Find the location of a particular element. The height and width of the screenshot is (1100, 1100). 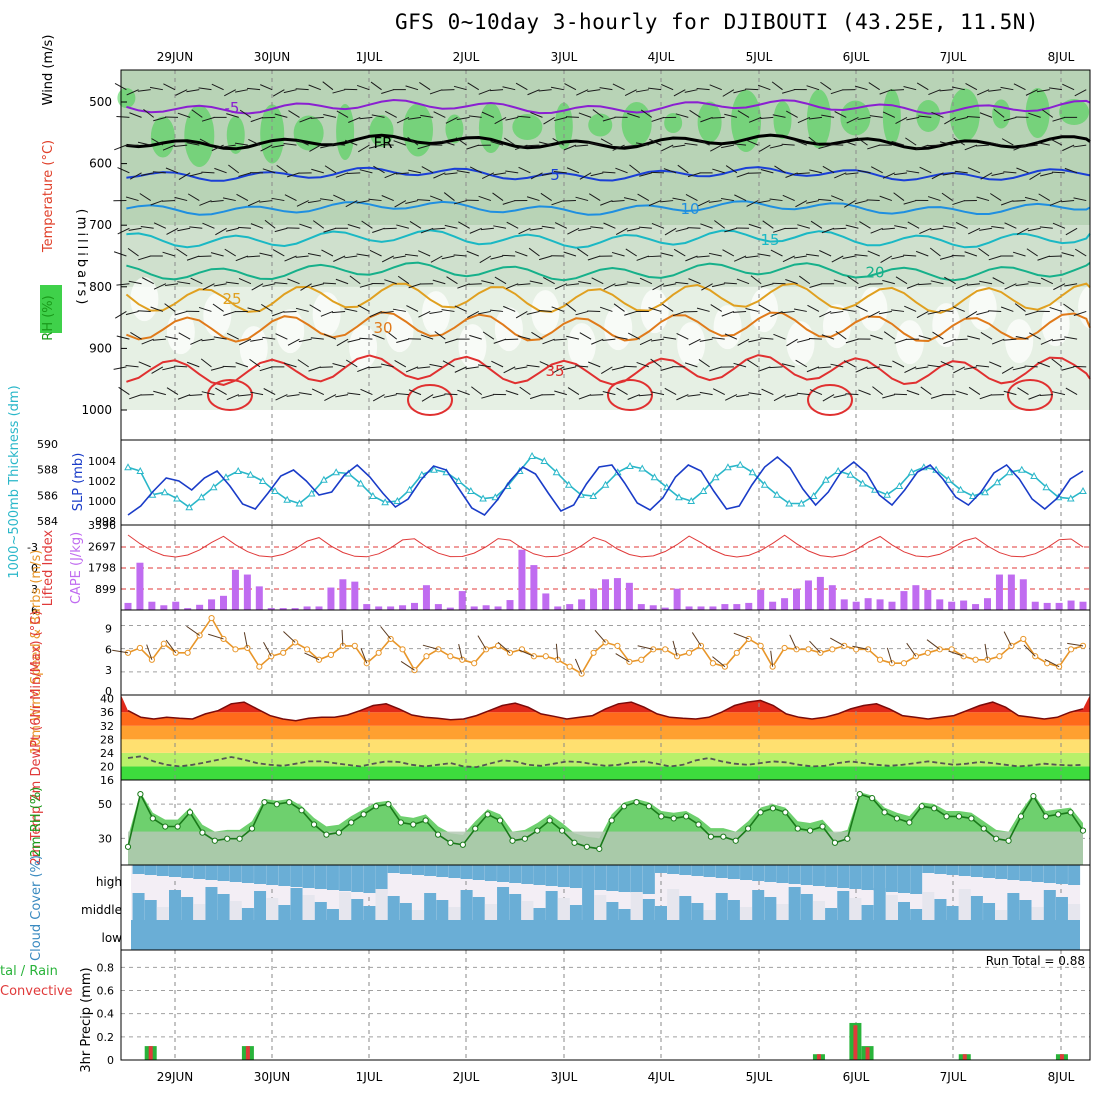

temp-mask is located at coordinates (605, 708).